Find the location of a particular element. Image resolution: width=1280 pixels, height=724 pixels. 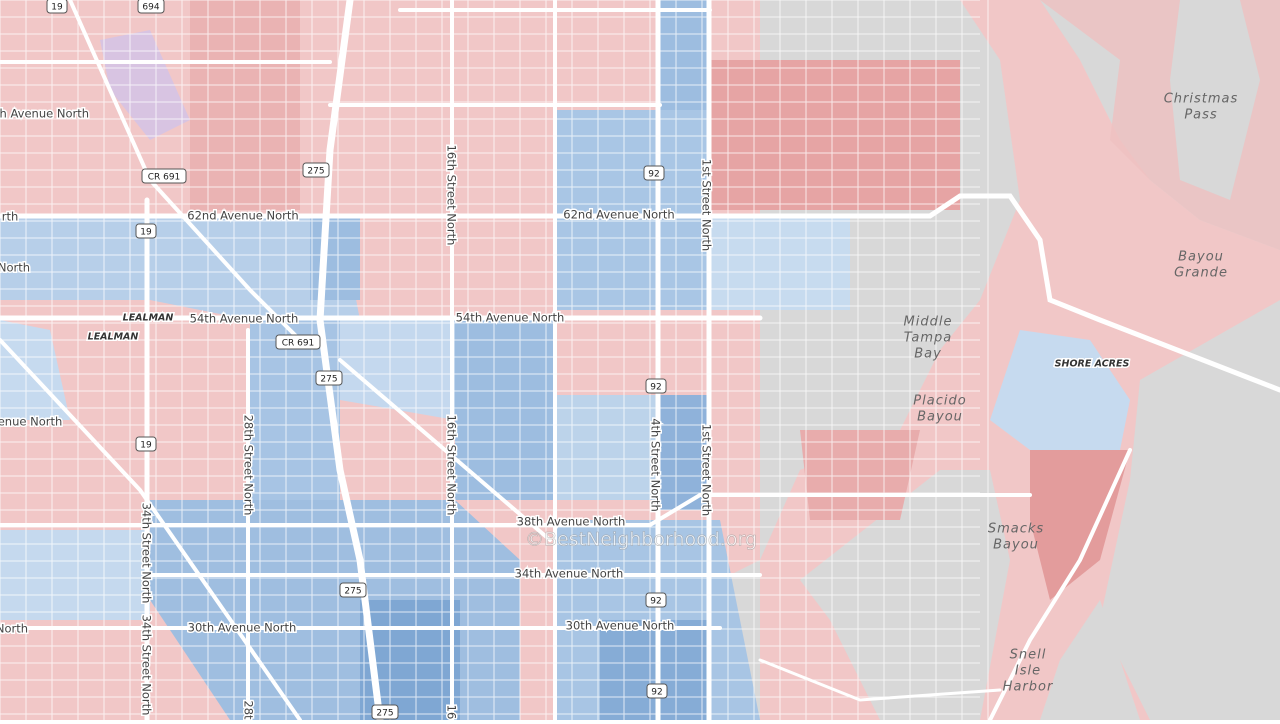

place-label: Pass is located at coordinates (1200, 115).